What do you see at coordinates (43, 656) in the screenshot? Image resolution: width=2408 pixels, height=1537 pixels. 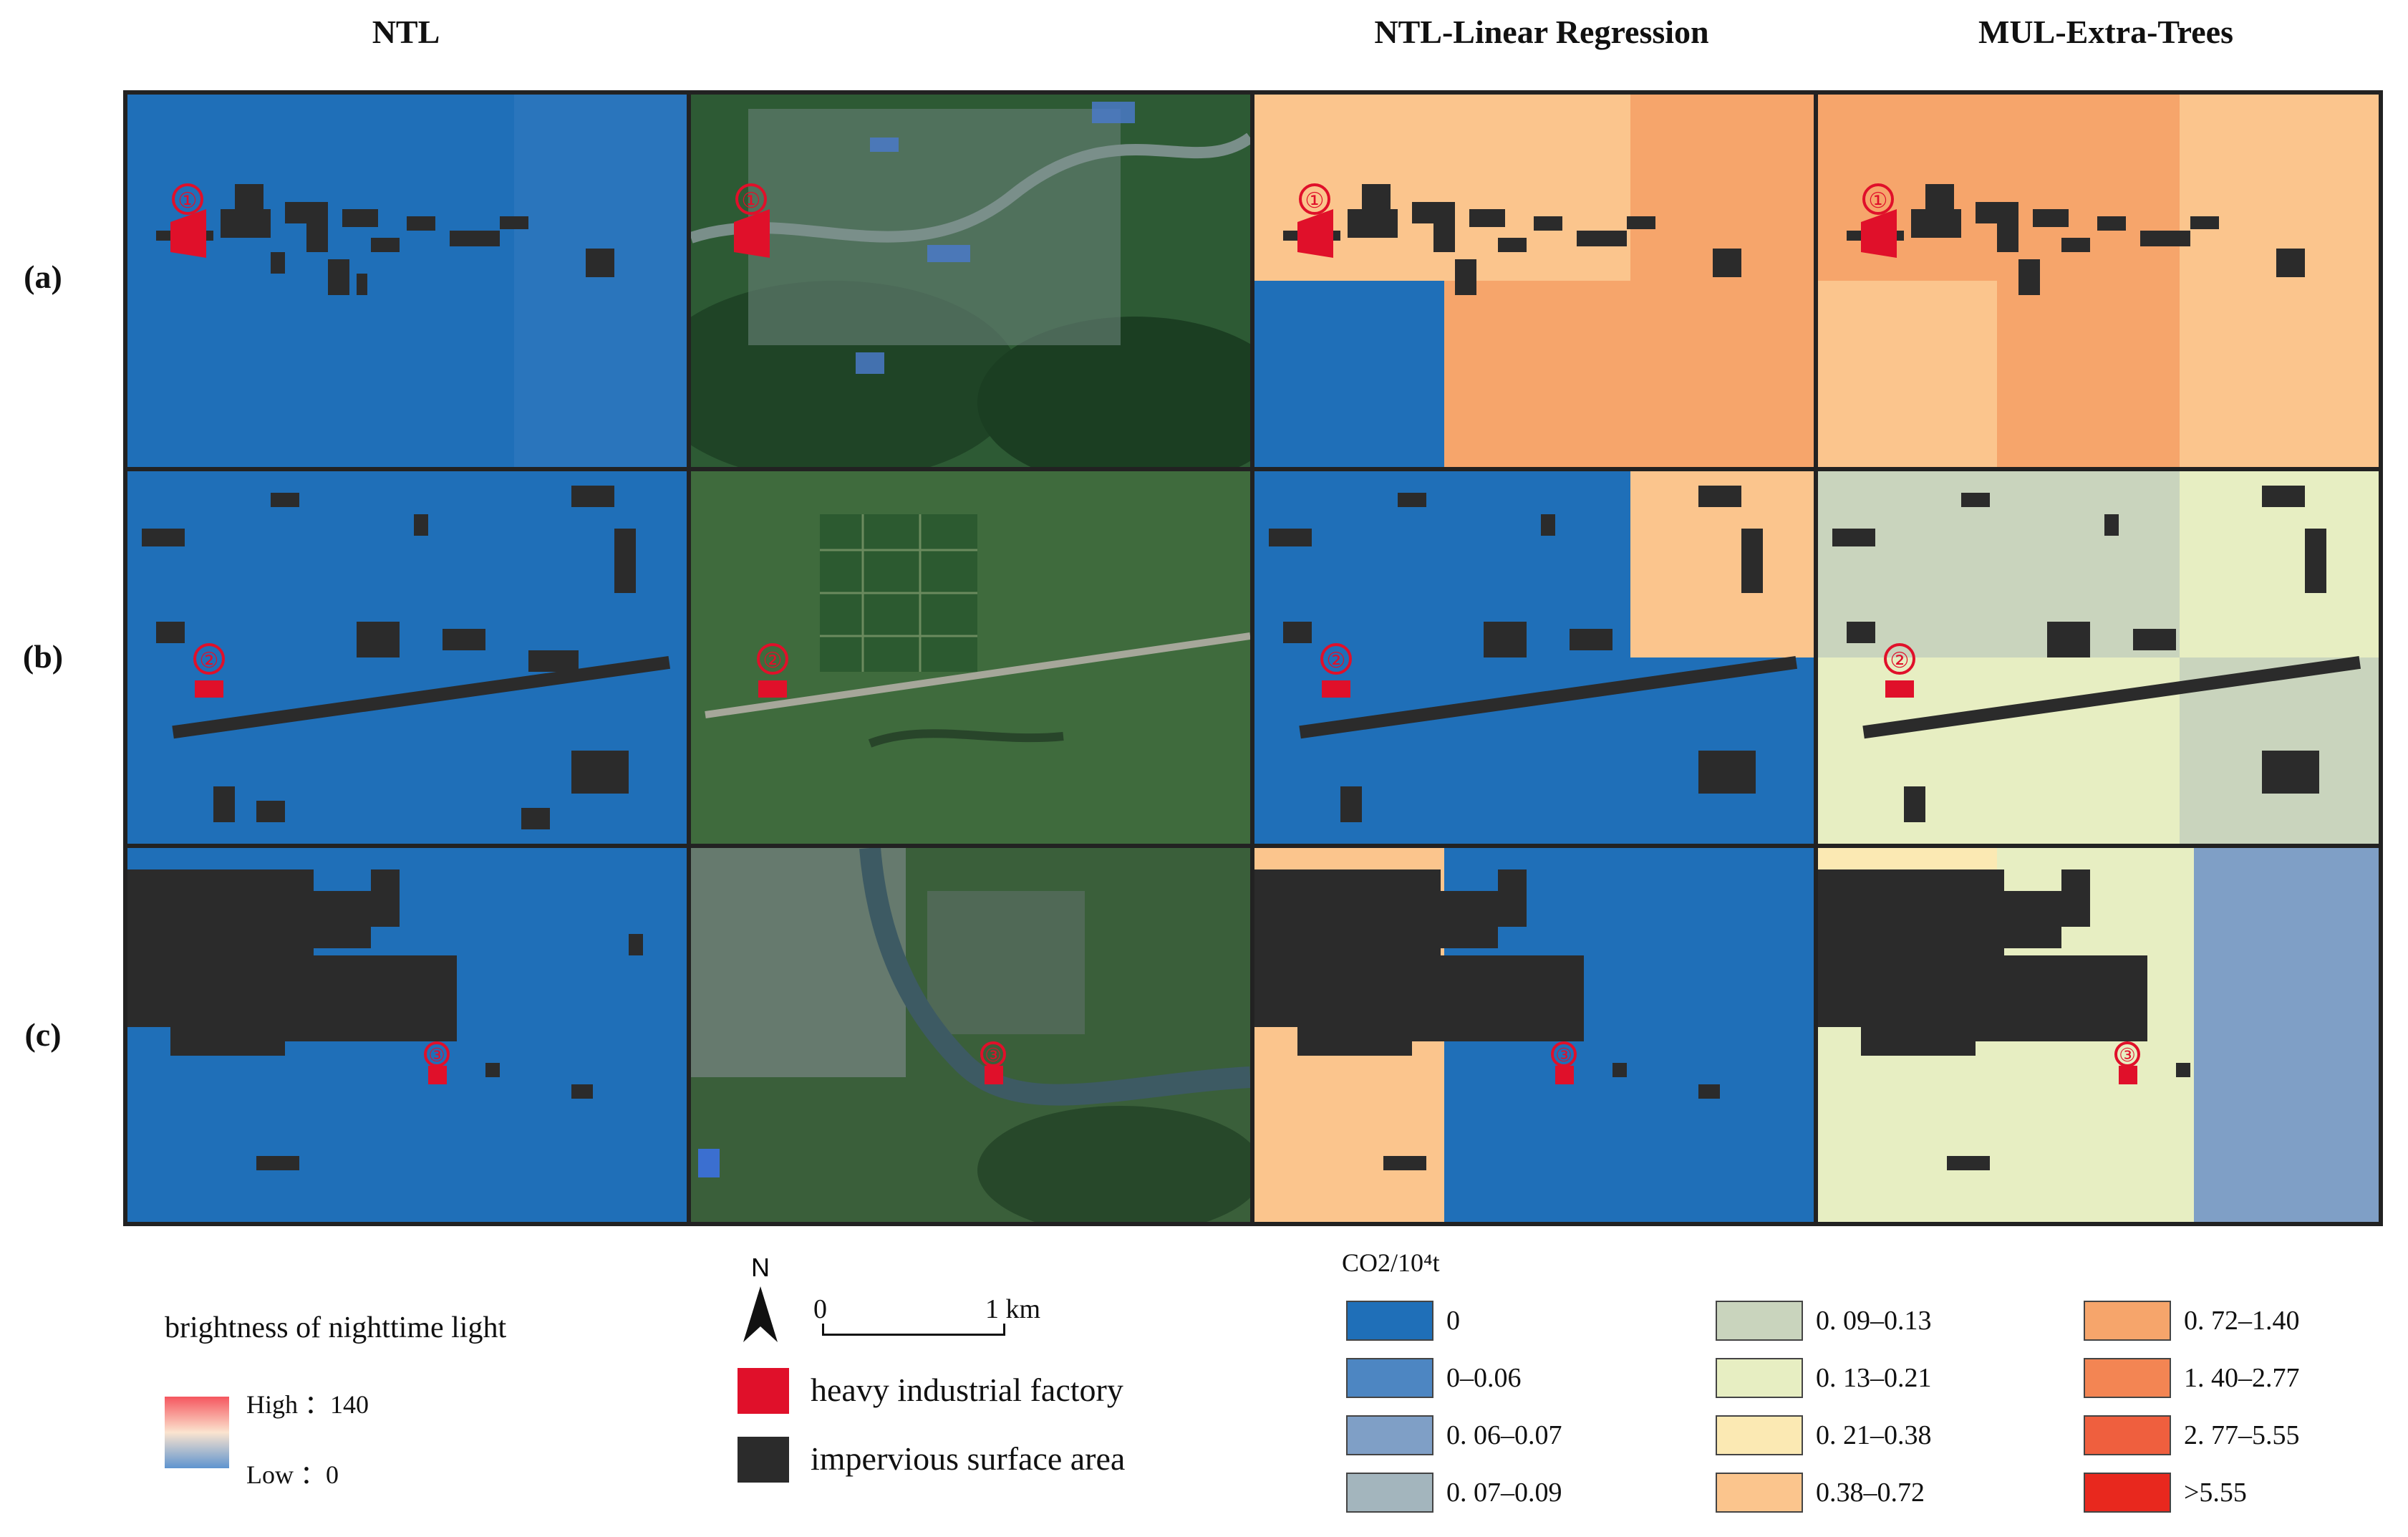 I see `row-label-b: (b)` at bounding box center [43, 656].